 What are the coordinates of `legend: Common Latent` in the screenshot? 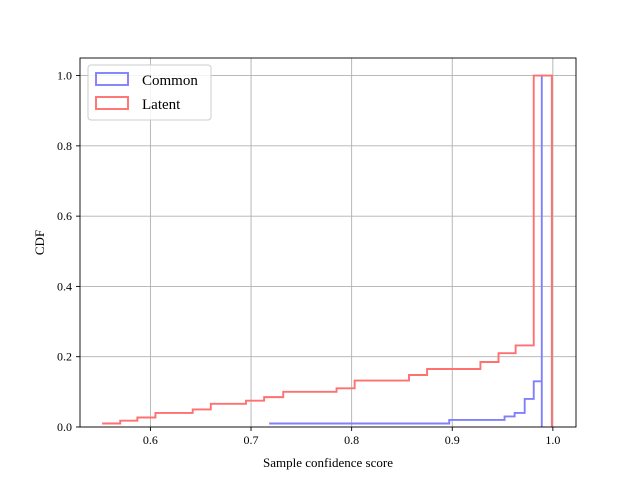 It's located at (149, 92).